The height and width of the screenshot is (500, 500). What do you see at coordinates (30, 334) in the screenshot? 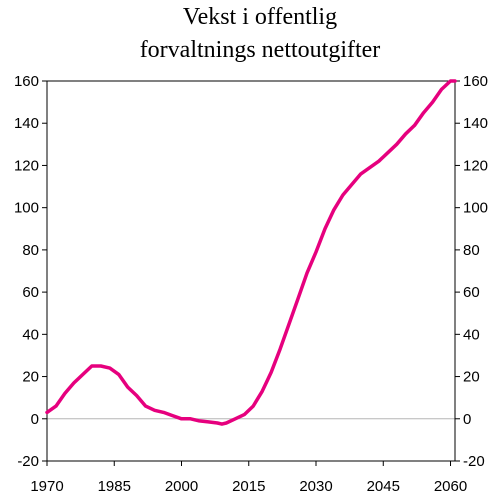
I see `y-tick-label-left: 40` at bounding box center [30, 334].